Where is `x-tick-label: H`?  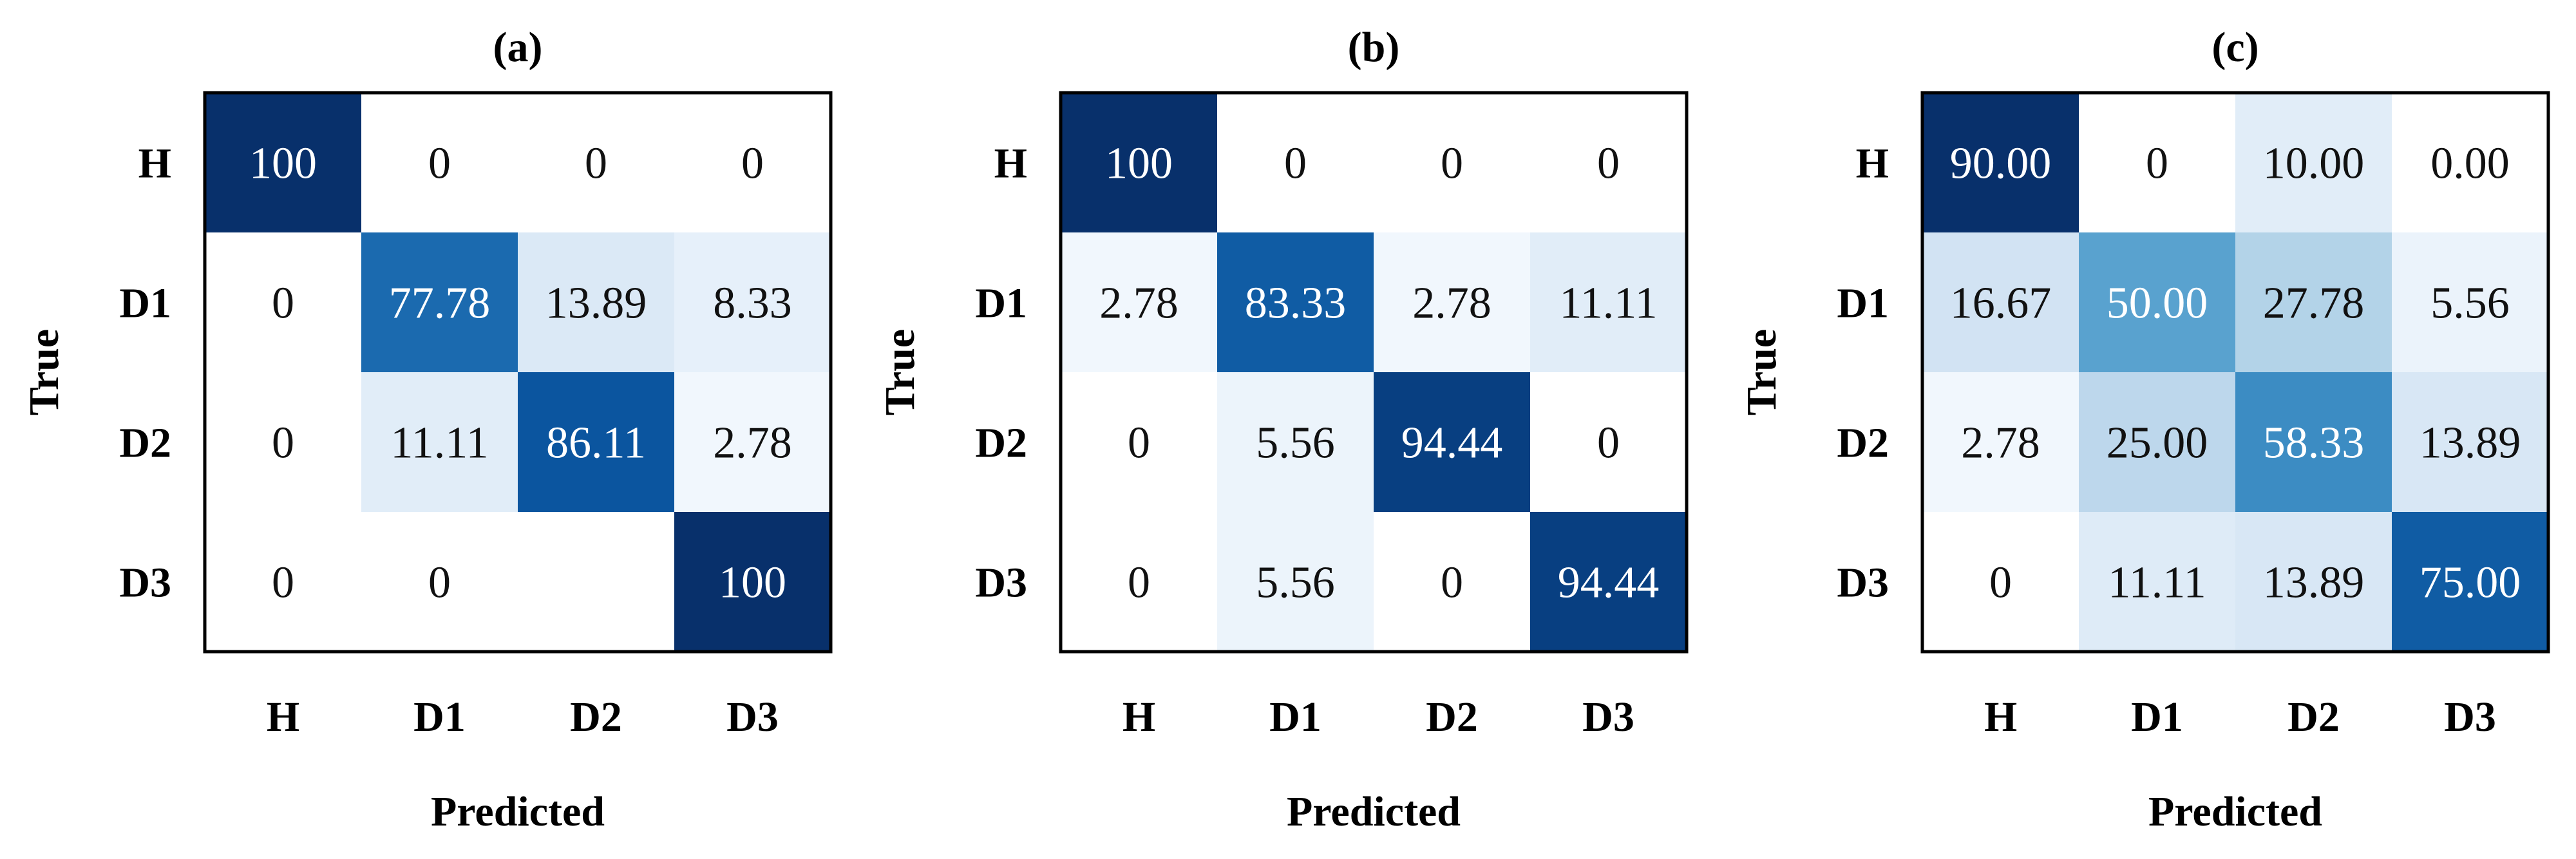
x-tick-label: H is located at coordinates (1138, 717).